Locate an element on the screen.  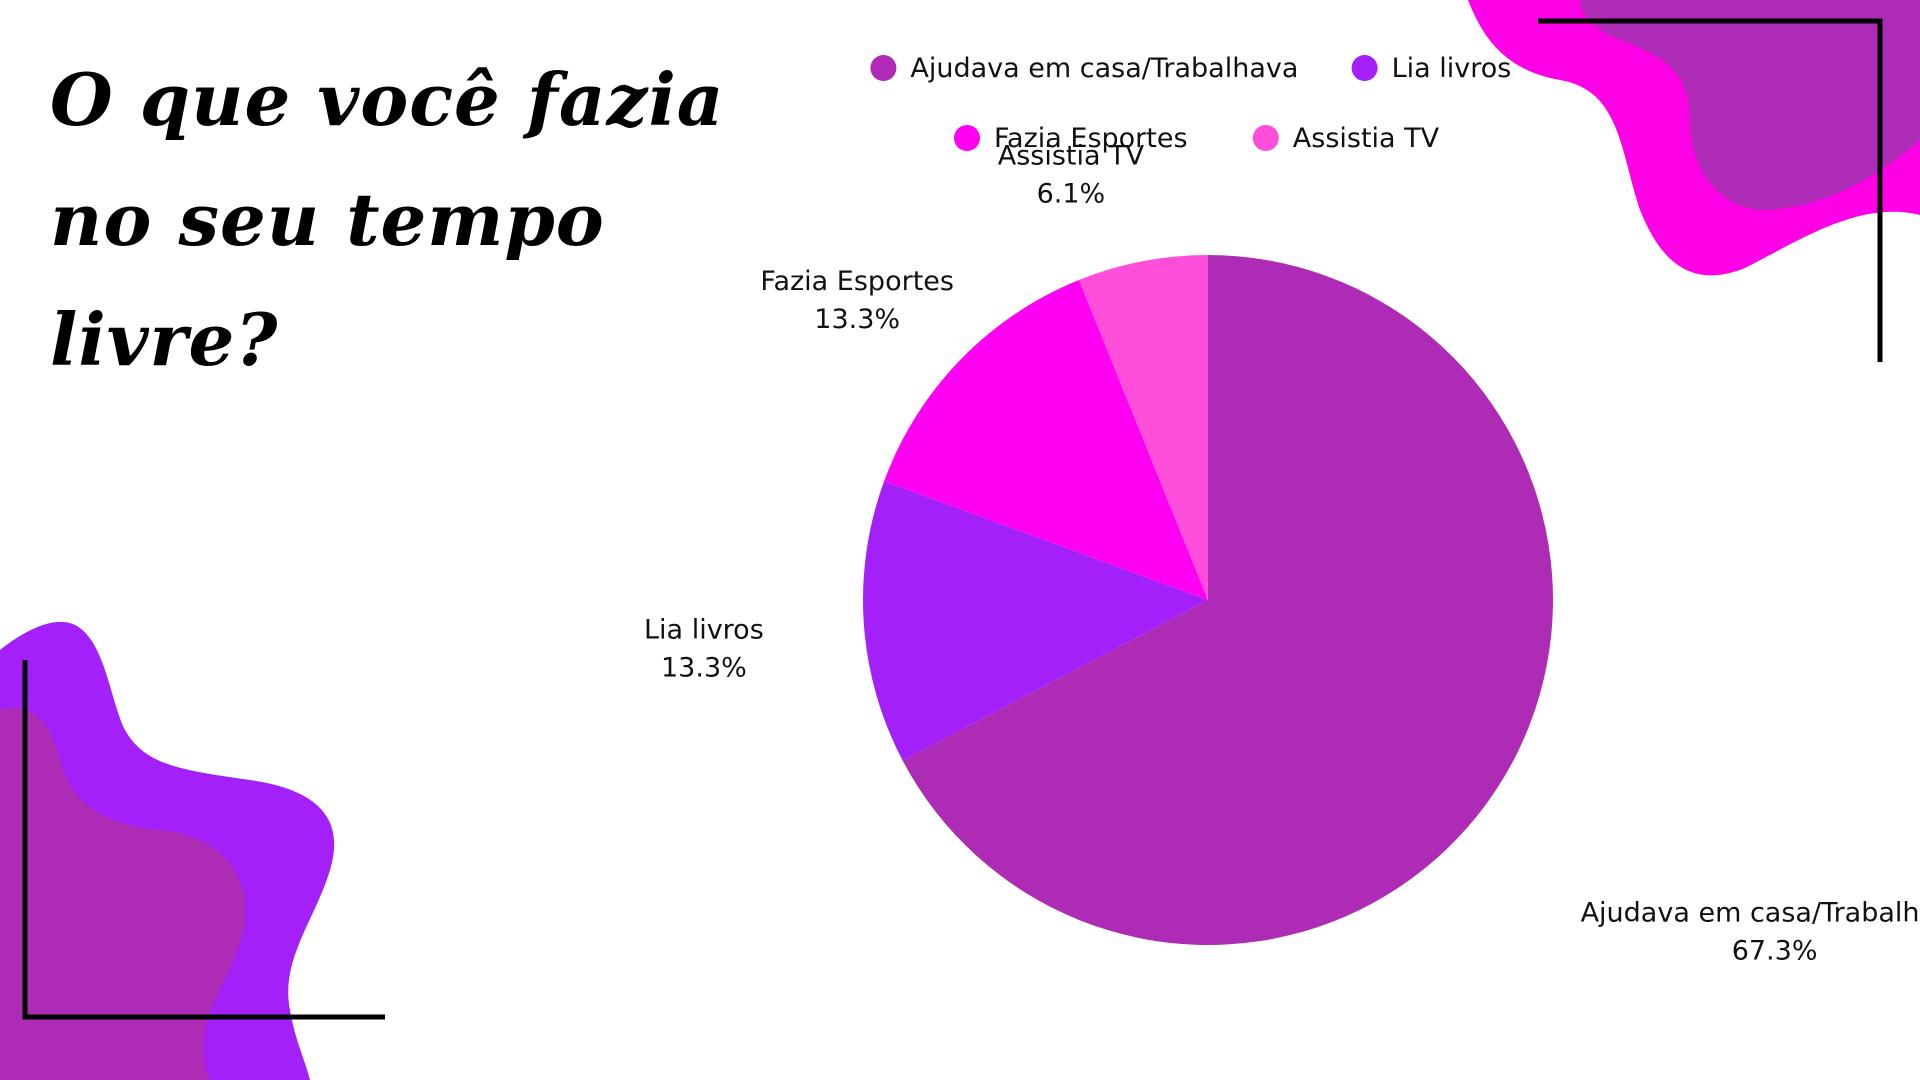
legend-item-ajudava-em-casa-trabalhava: Ajudava em casa/Trabalhava is located at coordinates (1084, 68).